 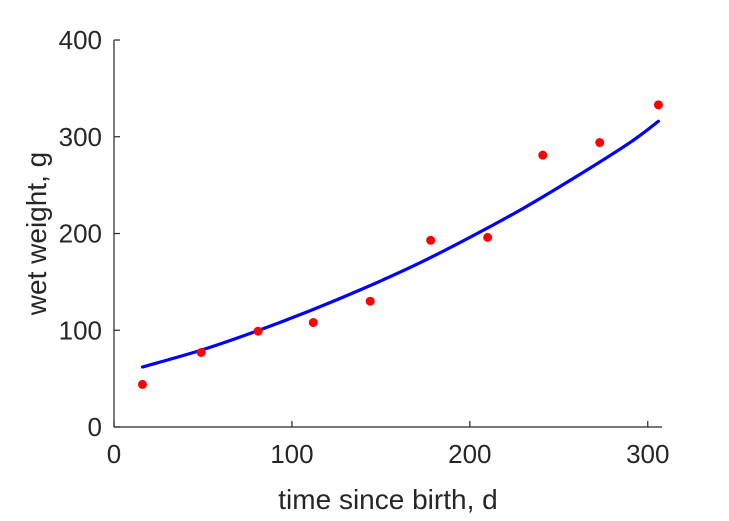 I want to click on y-tick-label: 200, so click(x=80, y=234).